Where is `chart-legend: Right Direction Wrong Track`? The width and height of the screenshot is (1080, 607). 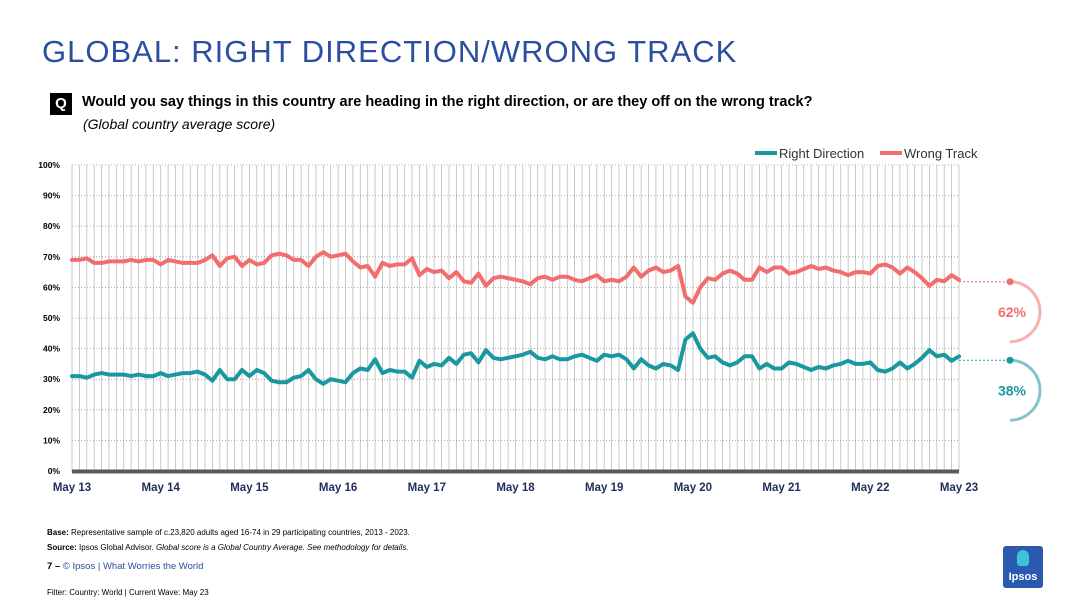
chart-legend: Right Direction Wrong Track is located at coordinates (866, 153).